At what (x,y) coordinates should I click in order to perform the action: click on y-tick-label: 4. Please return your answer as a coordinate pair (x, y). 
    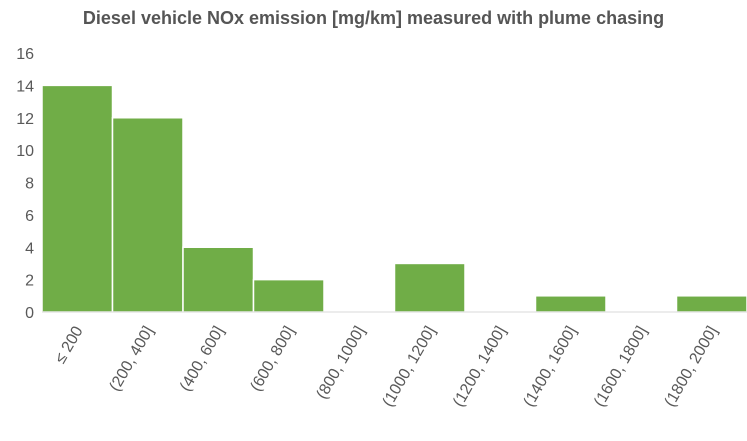
    Looking at the image, I should click on (29, 248).